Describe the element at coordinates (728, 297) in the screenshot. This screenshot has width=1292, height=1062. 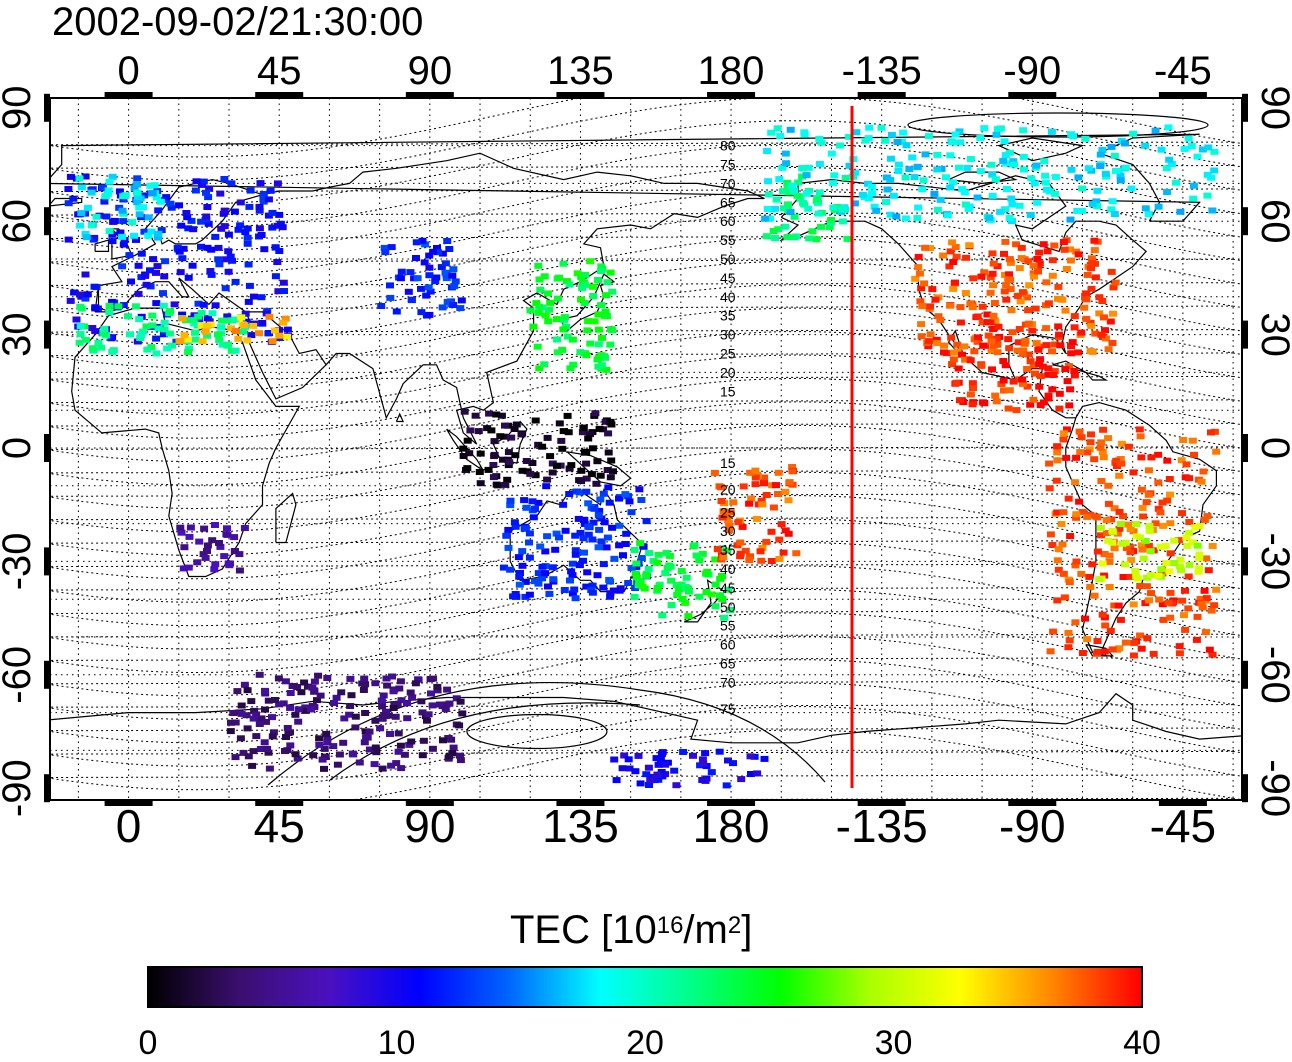
I see `contour-label: 40` at that location.